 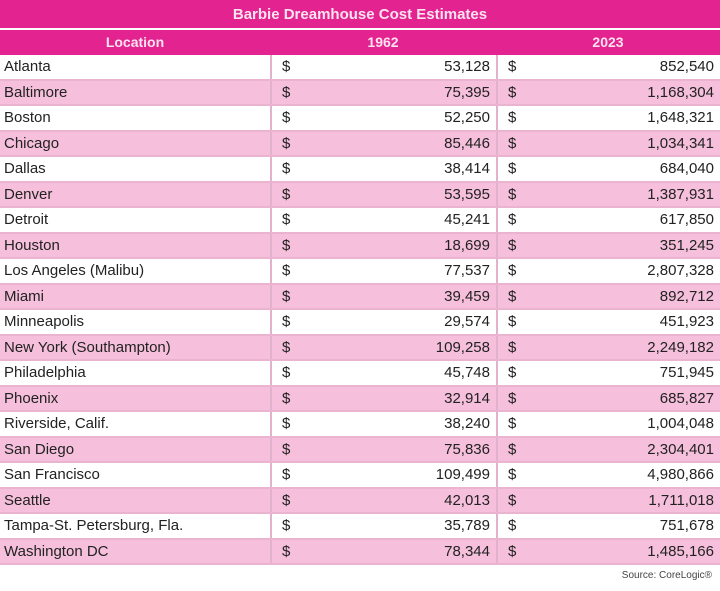 I want to click on location-cell: New York (Southampton), so click(x=135, y=348).